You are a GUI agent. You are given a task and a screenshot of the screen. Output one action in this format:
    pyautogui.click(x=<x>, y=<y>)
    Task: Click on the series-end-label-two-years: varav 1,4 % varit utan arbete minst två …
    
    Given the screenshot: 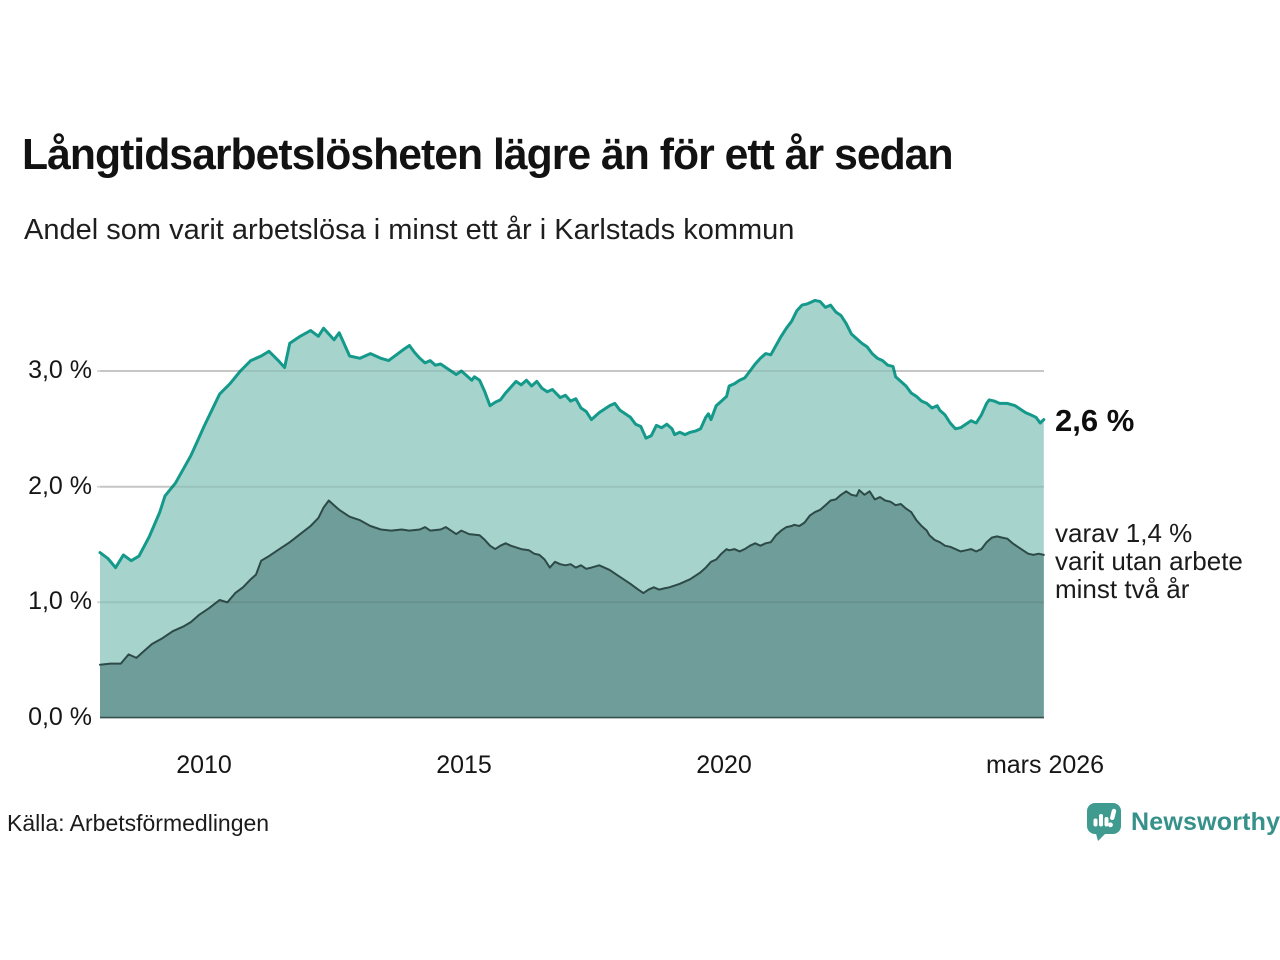 What is the action you would take?
    pyautogui.click(x=1149, y=561)
    